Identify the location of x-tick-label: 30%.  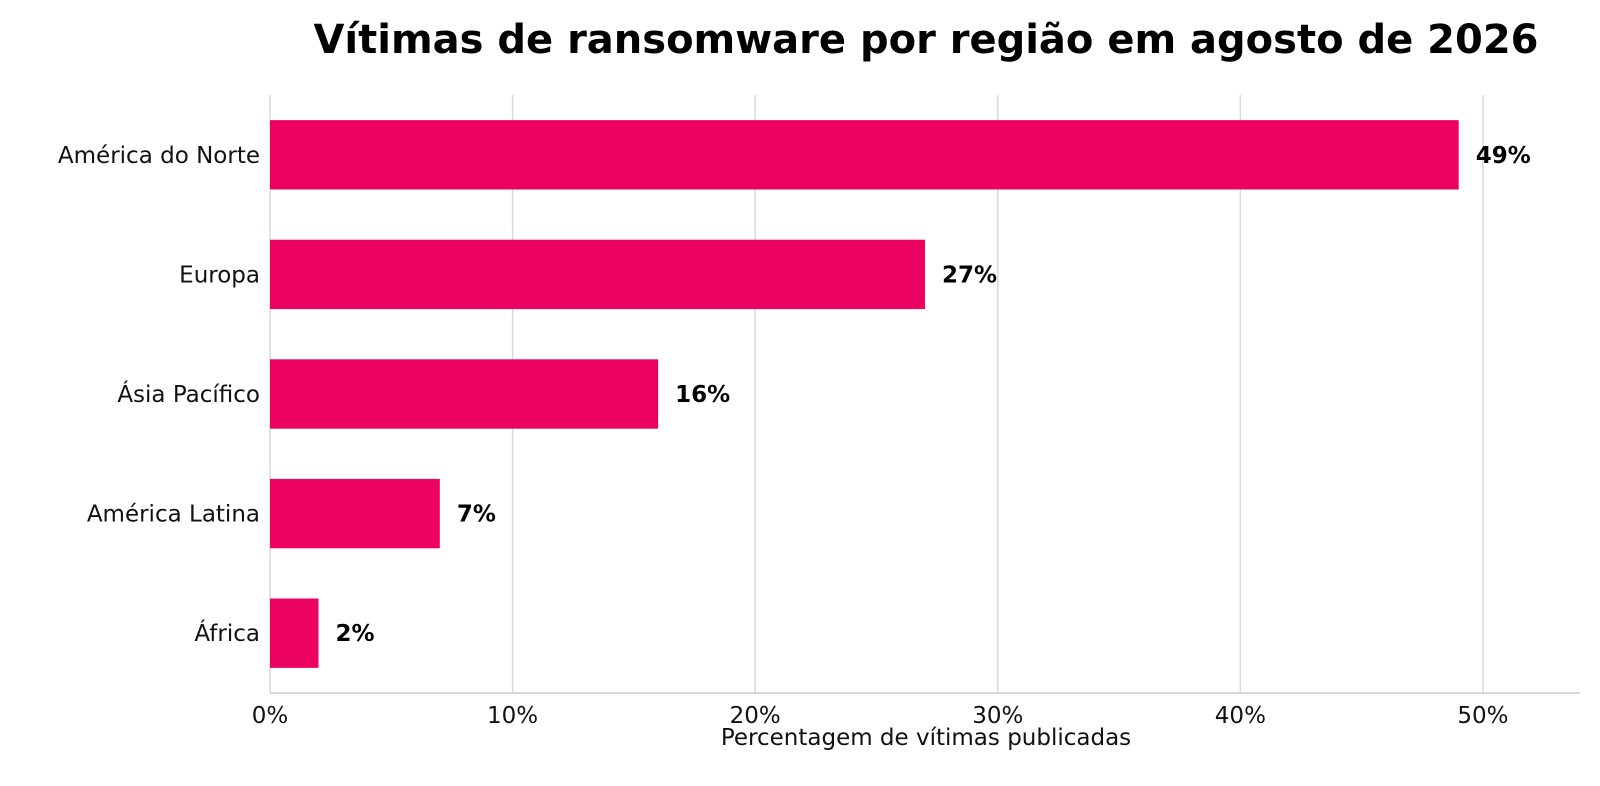
(997, 716).